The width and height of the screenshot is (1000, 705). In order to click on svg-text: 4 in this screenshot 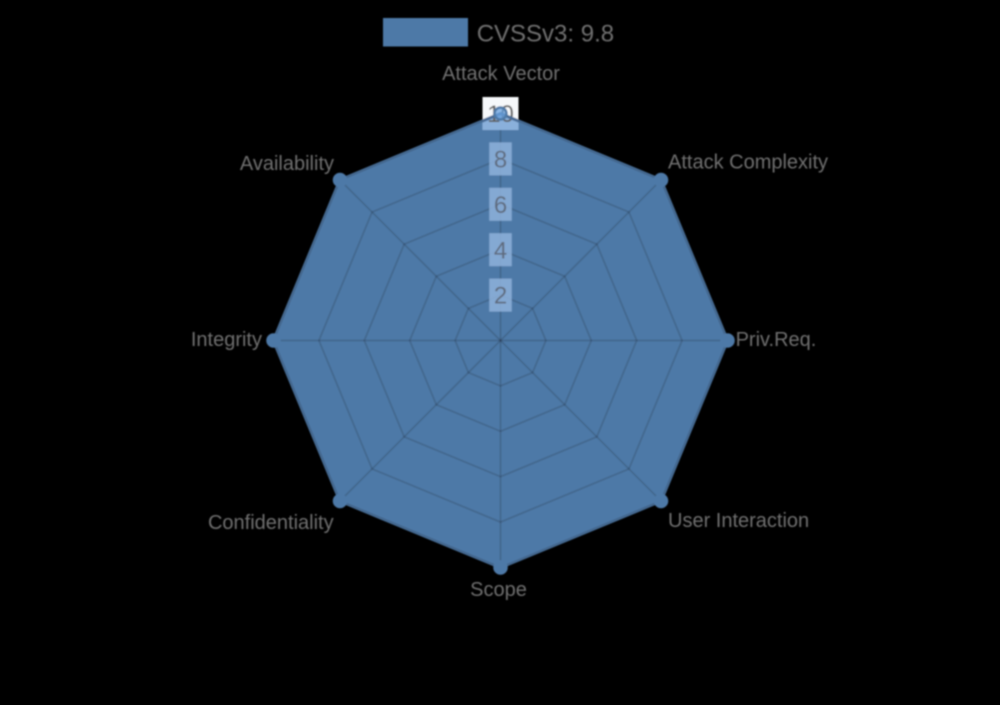, I will do `click(500, 250)`.